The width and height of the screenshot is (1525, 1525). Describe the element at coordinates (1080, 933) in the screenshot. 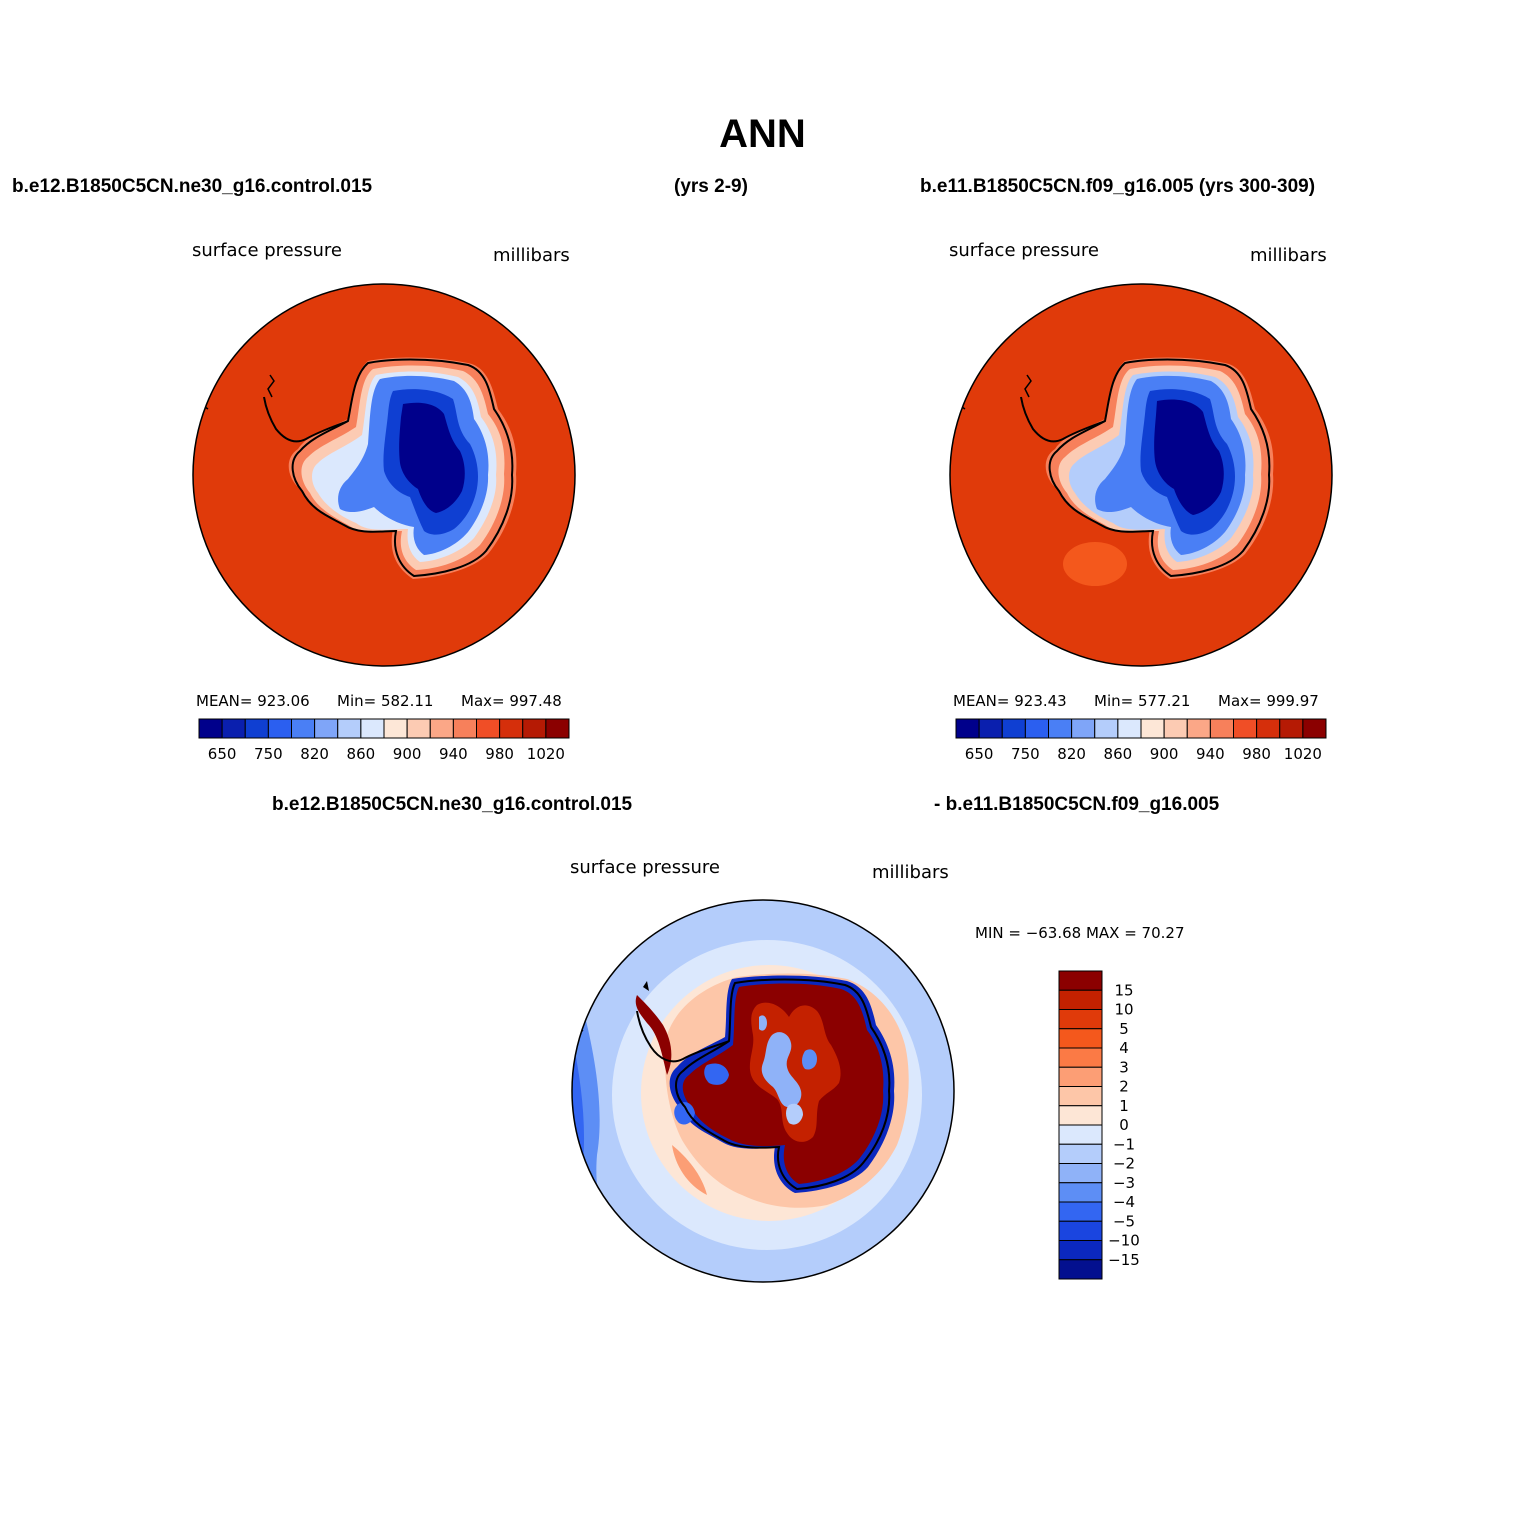

I see `diff-minmax: MIN = −63.68 MAX = 70.27` at that location.